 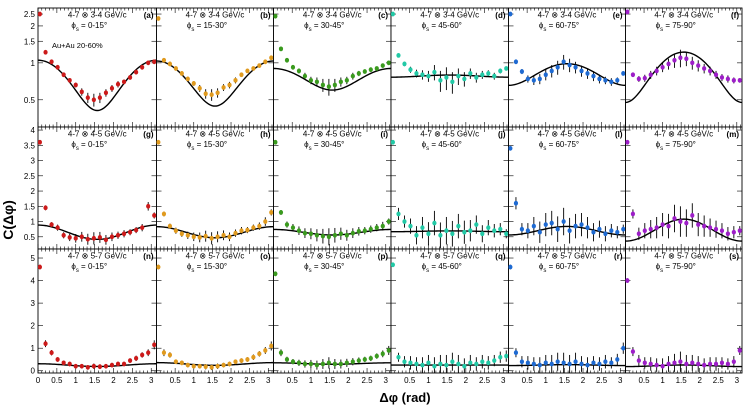 What do you see at coordinates (207, 146) in the screenshot?
I see `phi-s-label: ϕs = 15-30°` at bounding box center [207, 146].